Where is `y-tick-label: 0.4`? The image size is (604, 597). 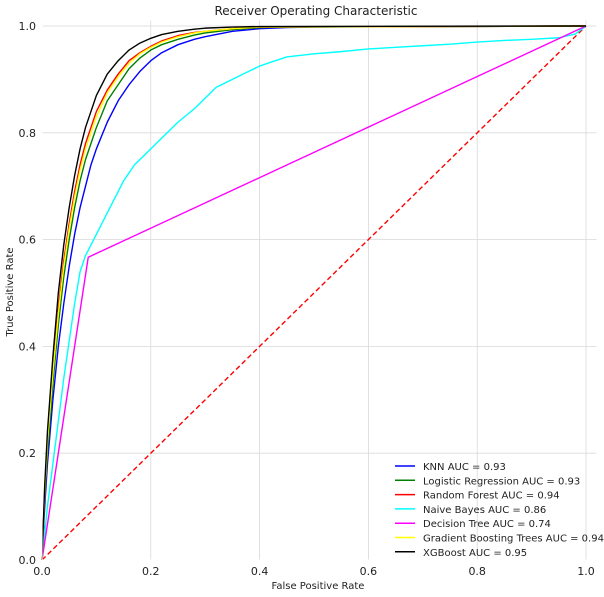 y-tick-label: 0.4 is located at coordinates (28, 346).